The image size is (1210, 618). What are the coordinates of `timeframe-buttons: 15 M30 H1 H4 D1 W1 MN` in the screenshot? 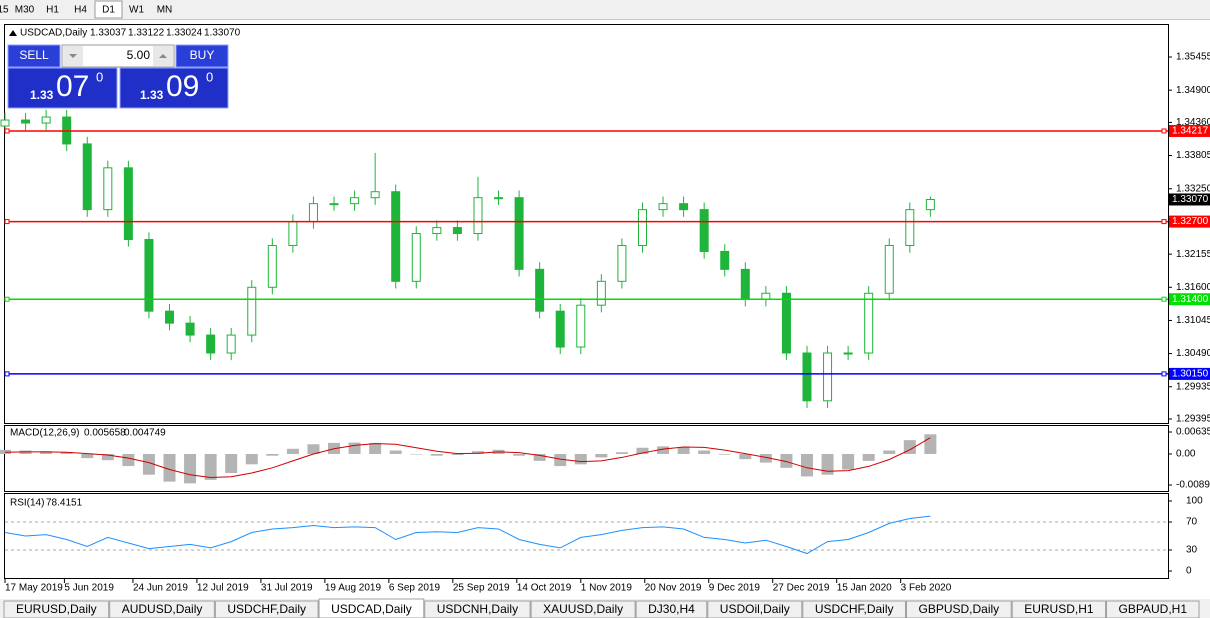 It's located at (89, 9).